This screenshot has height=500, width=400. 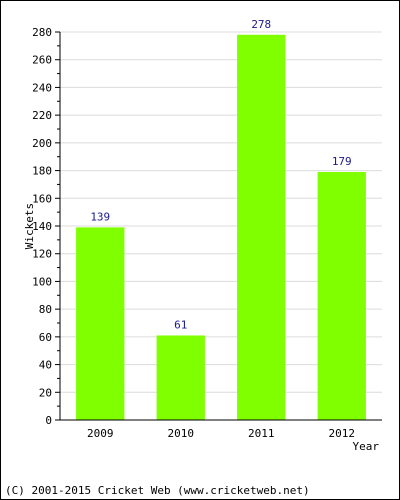 What do you see at coordinates (181, 433) in the screenshot?
I see `x-tick-label-2010: 2010` at bounding box center [181, 433].